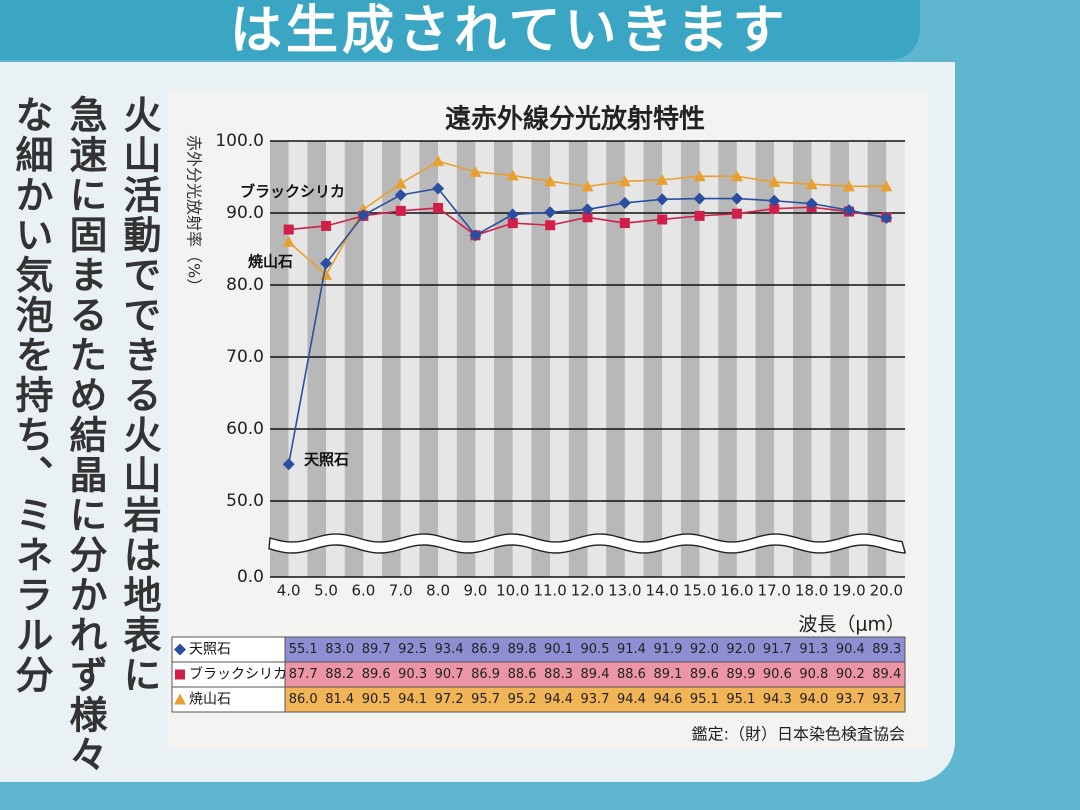  Describe the element at coordinates (575, 119) in the screenshot. I see `chart-title: 遠赤外線分光放射特性` at that location.